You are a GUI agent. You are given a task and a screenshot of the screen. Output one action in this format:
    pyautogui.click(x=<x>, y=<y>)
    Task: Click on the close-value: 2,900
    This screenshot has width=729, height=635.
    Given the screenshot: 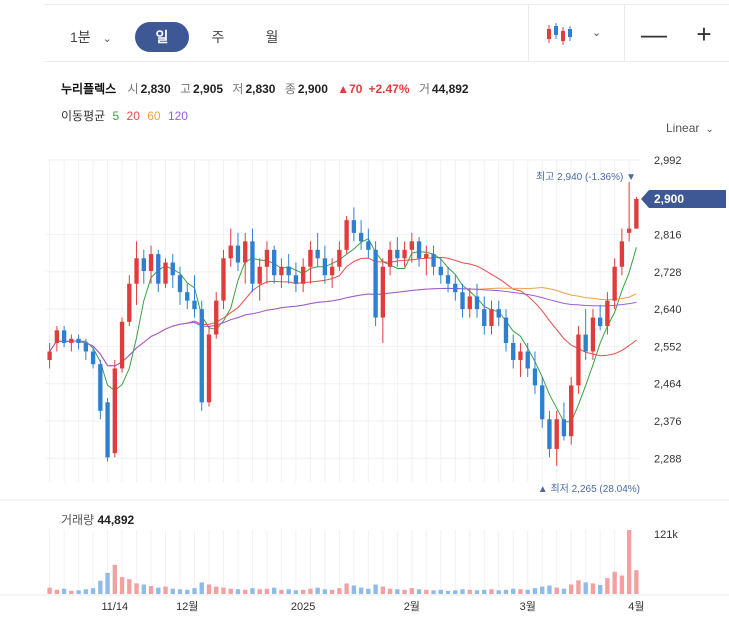 What is the action you would take?
    pyautogui.click(x=312, y=89)
    